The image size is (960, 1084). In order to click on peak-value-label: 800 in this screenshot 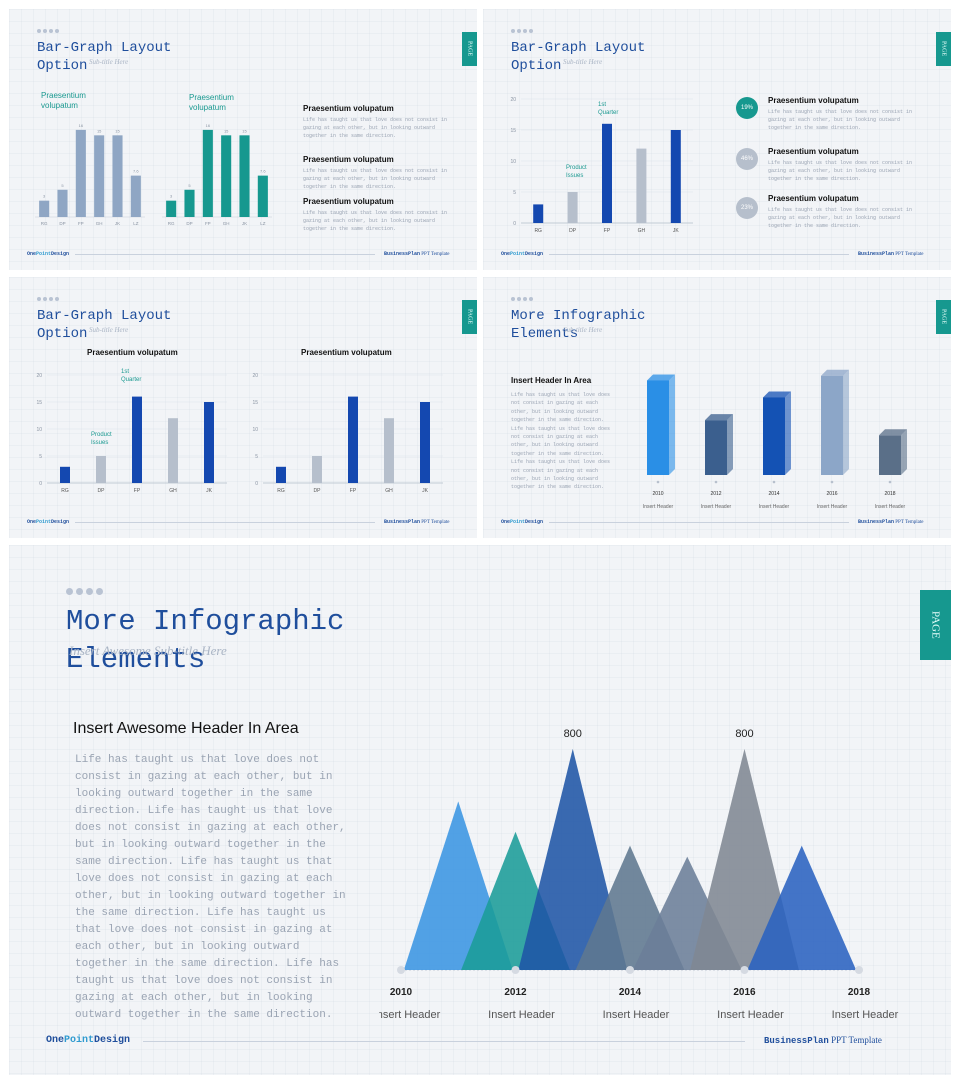, I will do `click(744, 734)`.